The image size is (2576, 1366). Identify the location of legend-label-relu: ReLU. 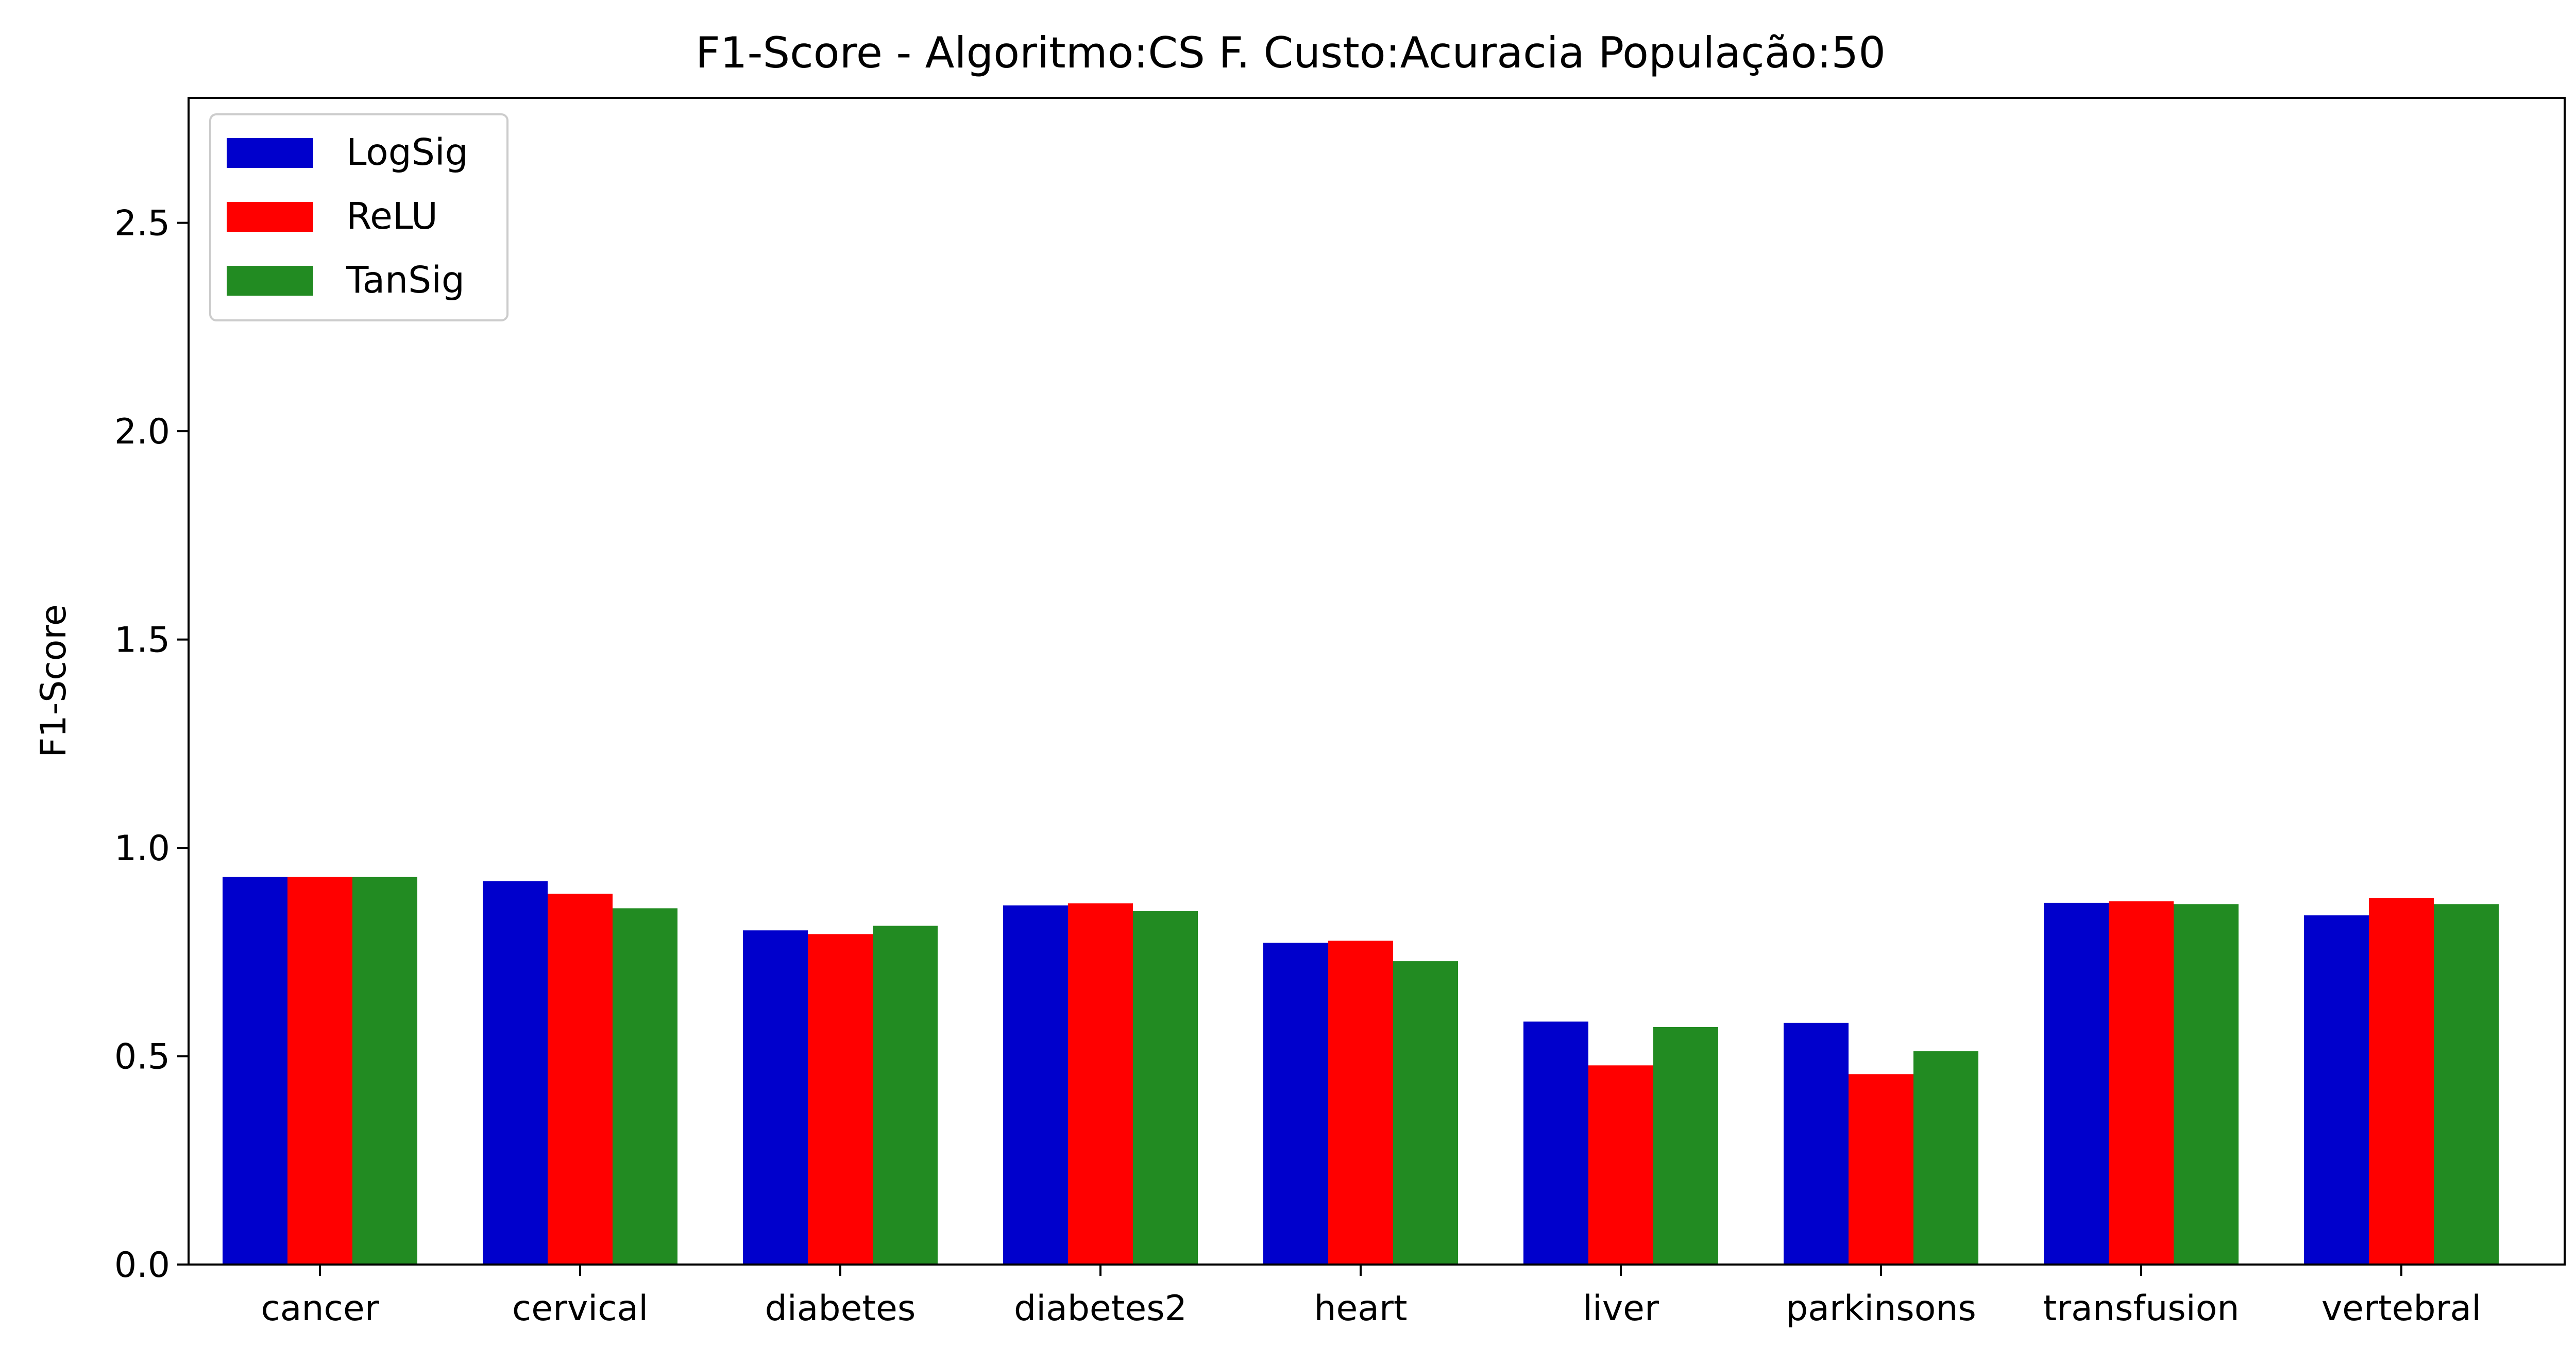
(392, 216).